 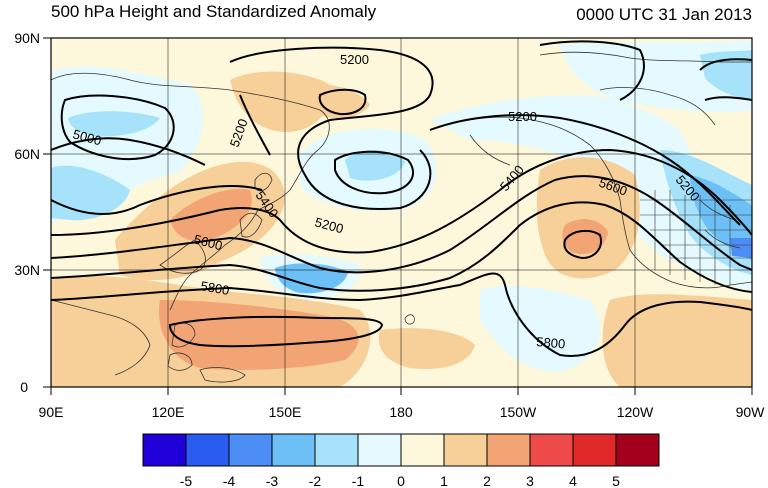 I want to click on y-tick-label: 30N, so click(x=27, y=270).